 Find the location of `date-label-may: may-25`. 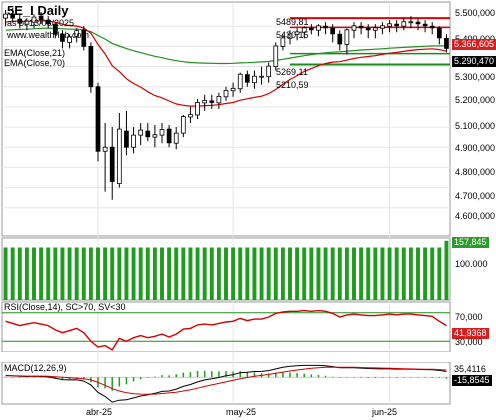

date-label-may: may-25 is located at coordinates (241, 412).